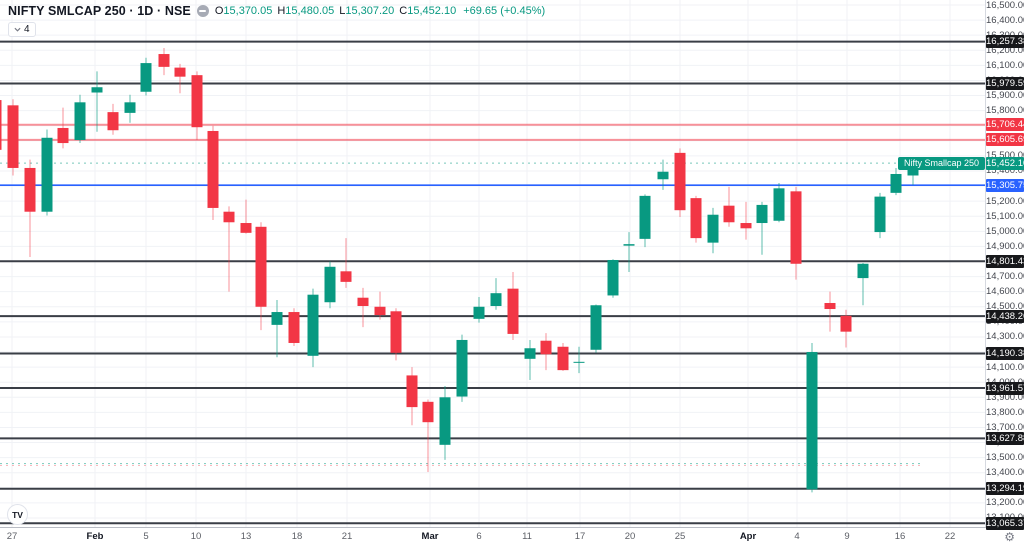 The height and width of the screenshot is (546, 1024). What do you see at coordinates (1005, 246) in the screenshot?
I see `price-axis-label: 14,900.00` at bounding box center [1005, 246].